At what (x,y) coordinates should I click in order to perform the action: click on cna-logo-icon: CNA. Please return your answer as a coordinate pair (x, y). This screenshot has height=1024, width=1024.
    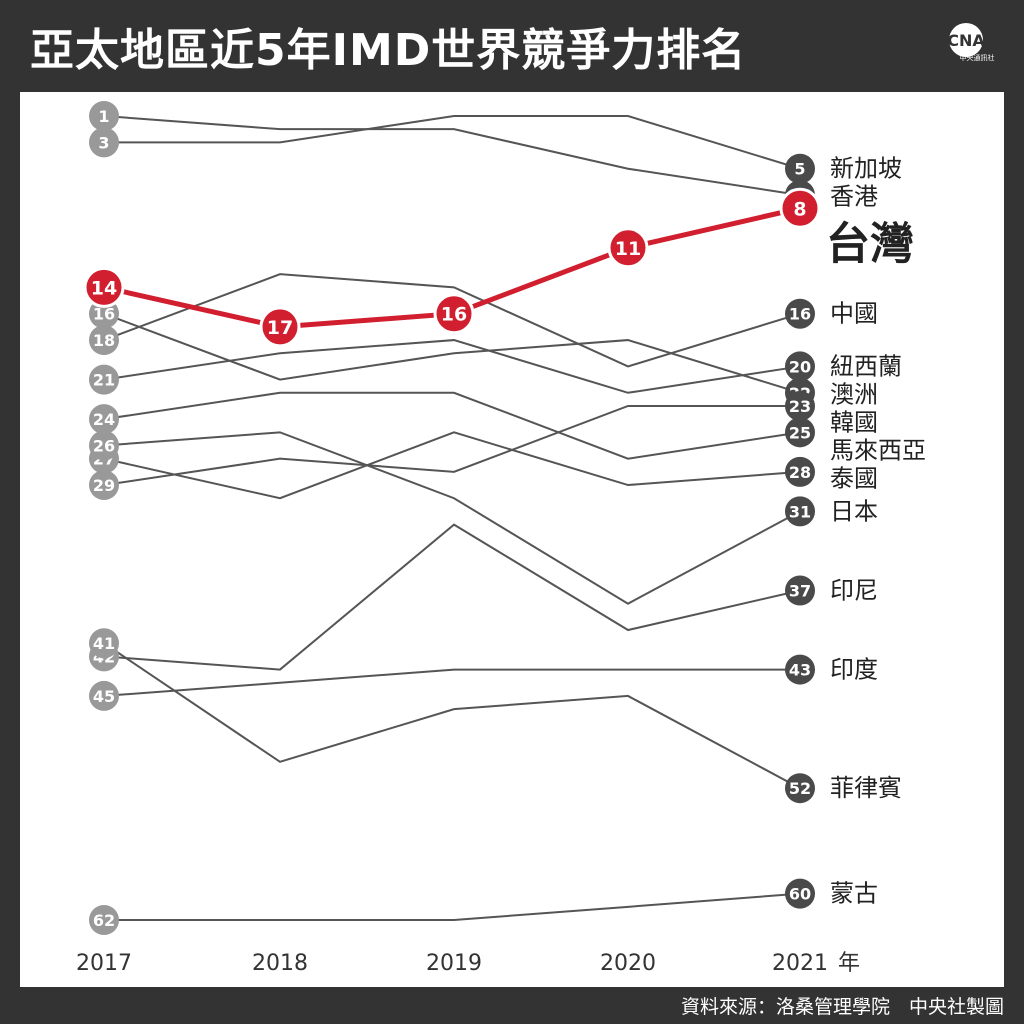
    Looking at the image, I should click on (966, 40).